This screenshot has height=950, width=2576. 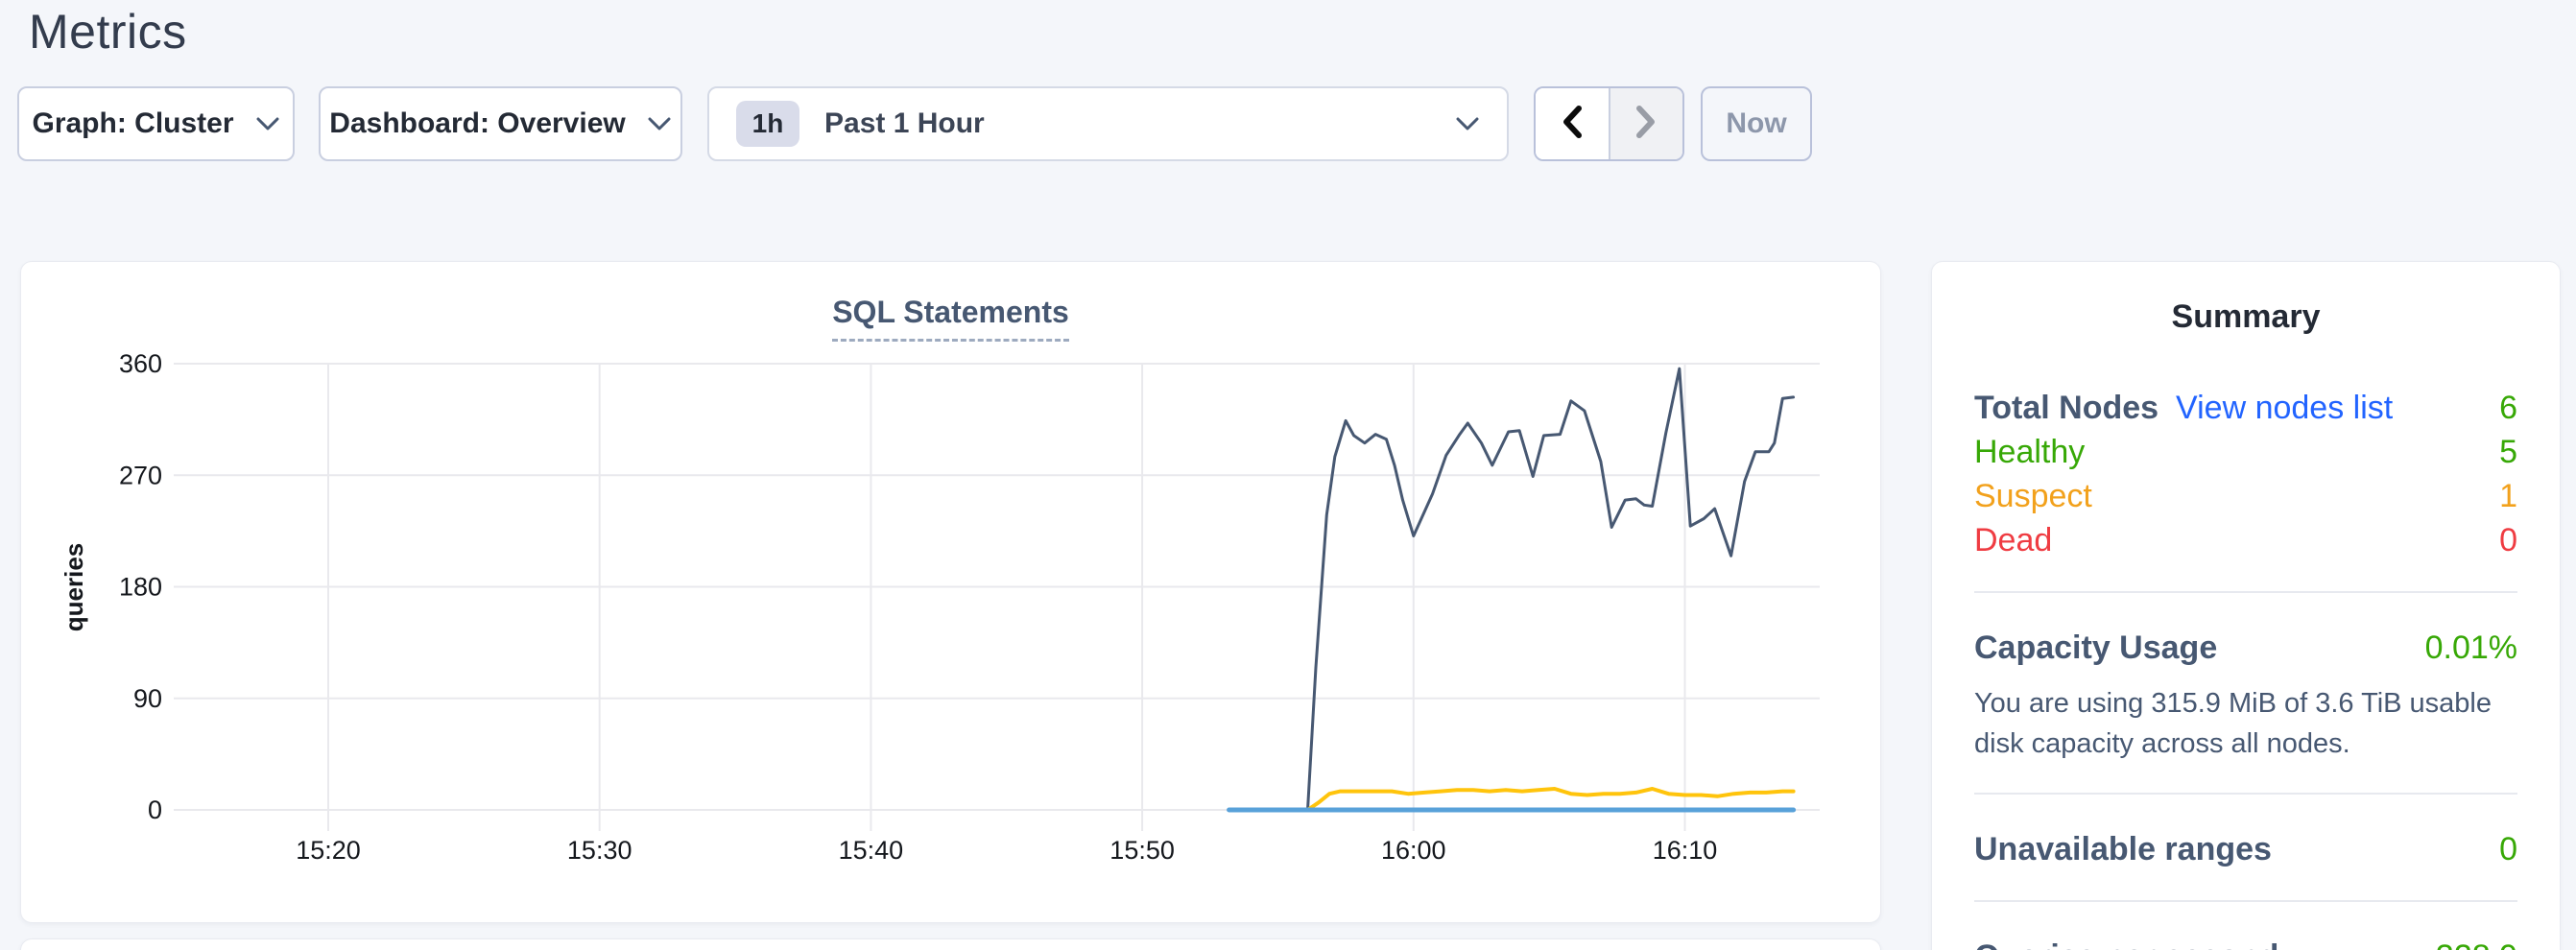 I want to click on unavailable-ranges-value: 0, so click(x=2508, y=849).